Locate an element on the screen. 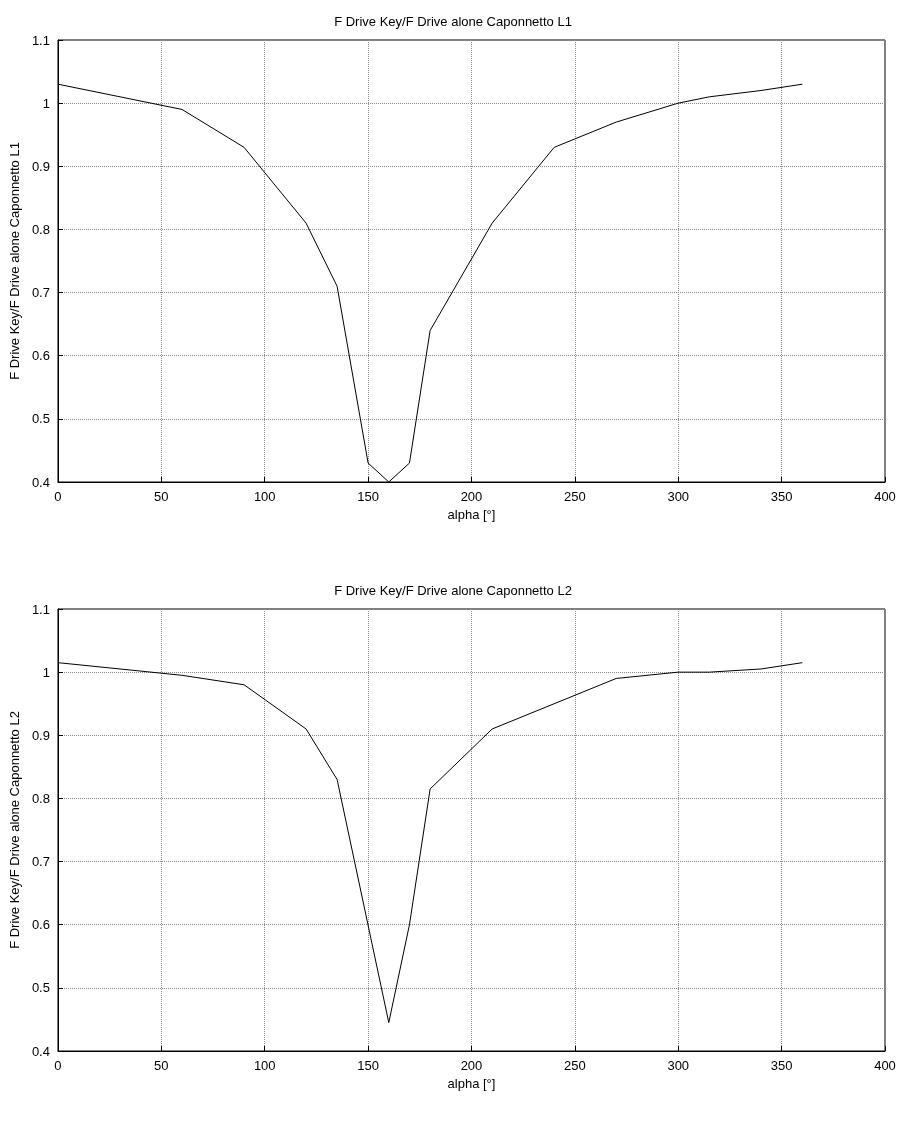 The width and height of the screenshot is (906, 1139). chart-title: F Drive Key/F Drive alone Caponnetto L1 is located at coordinates (453, 21).